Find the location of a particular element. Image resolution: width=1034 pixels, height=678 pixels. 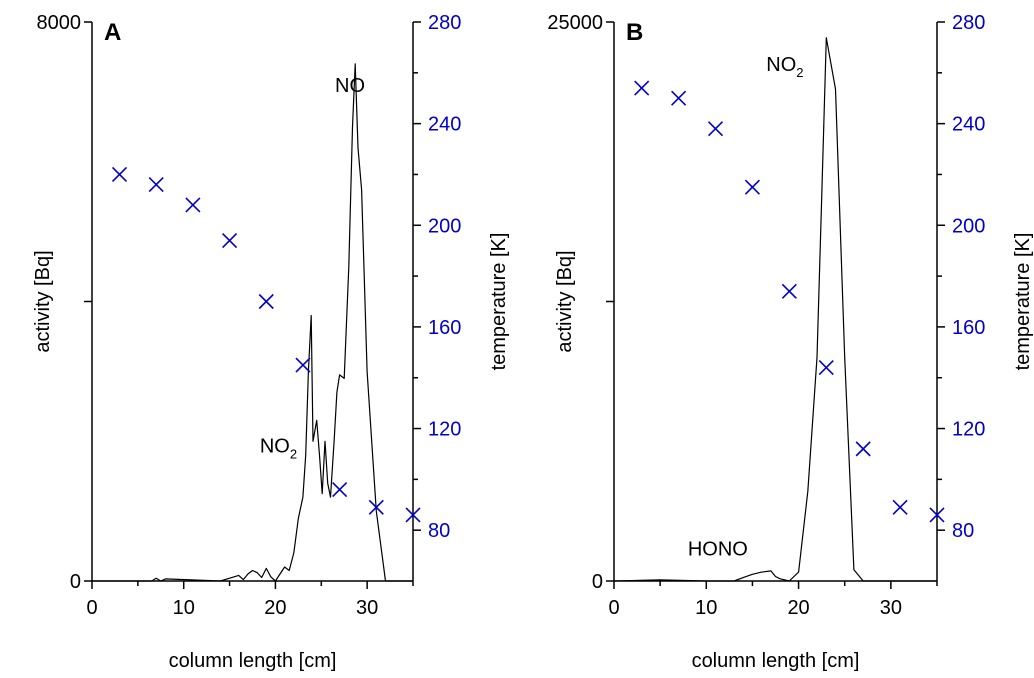

panel-label: B is located at coordinates (634, 32).